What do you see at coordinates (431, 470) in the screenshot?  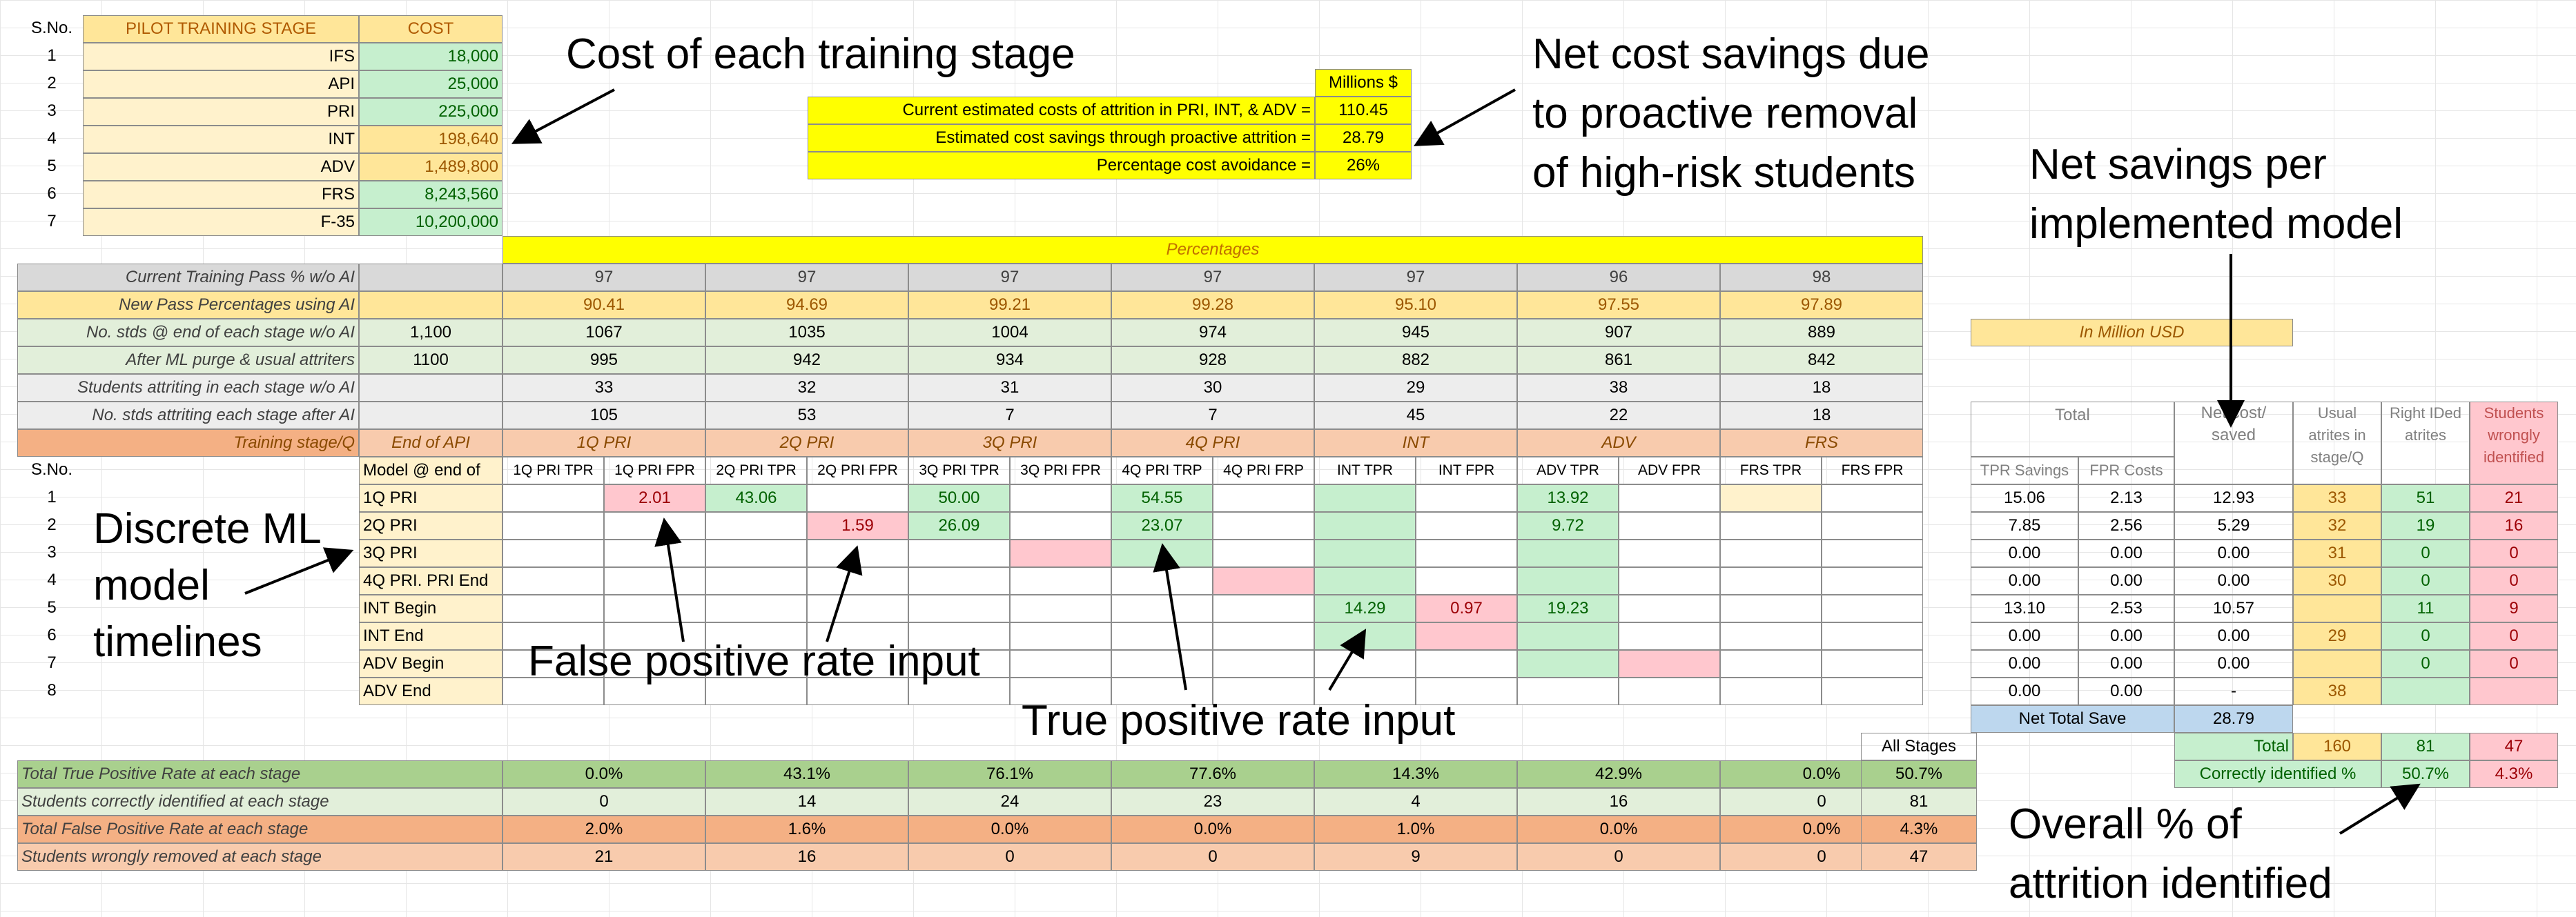 I see `model-header: Model @ end of` at bounding box center [431, 470].